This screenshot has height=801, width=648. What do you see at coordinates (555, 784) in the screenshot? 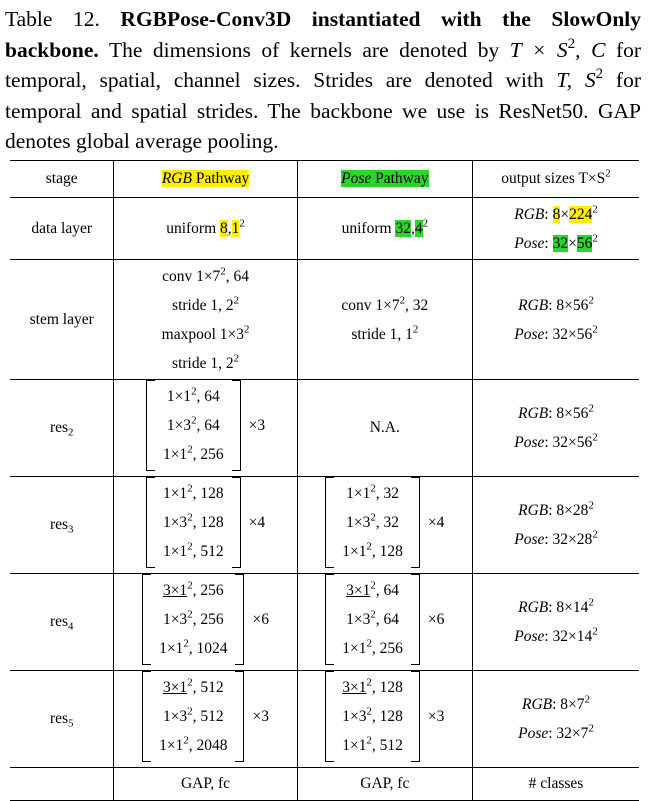
I see `output-head: # classes` at bounding box center [555, 784].